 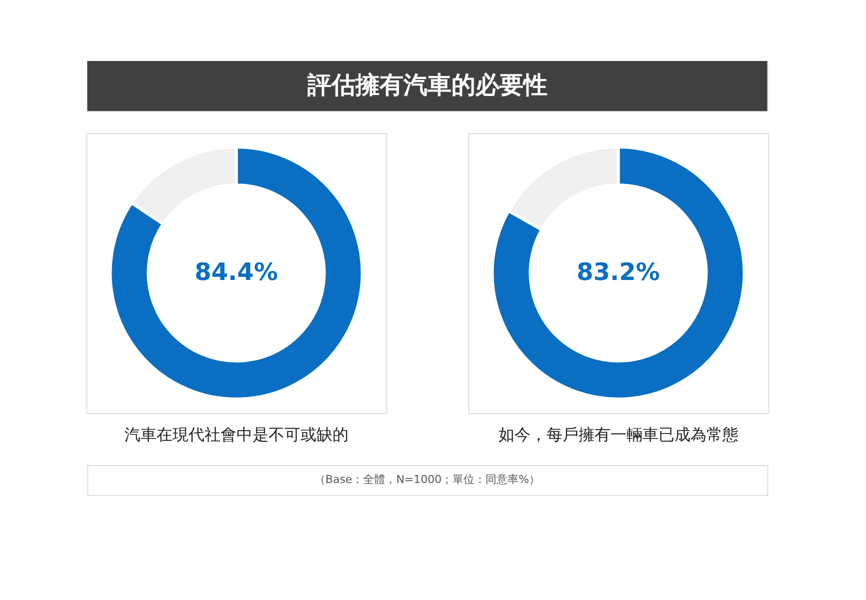 I want to click on text: 評估擁有汽車的必要性, so click(x=427, y=85).